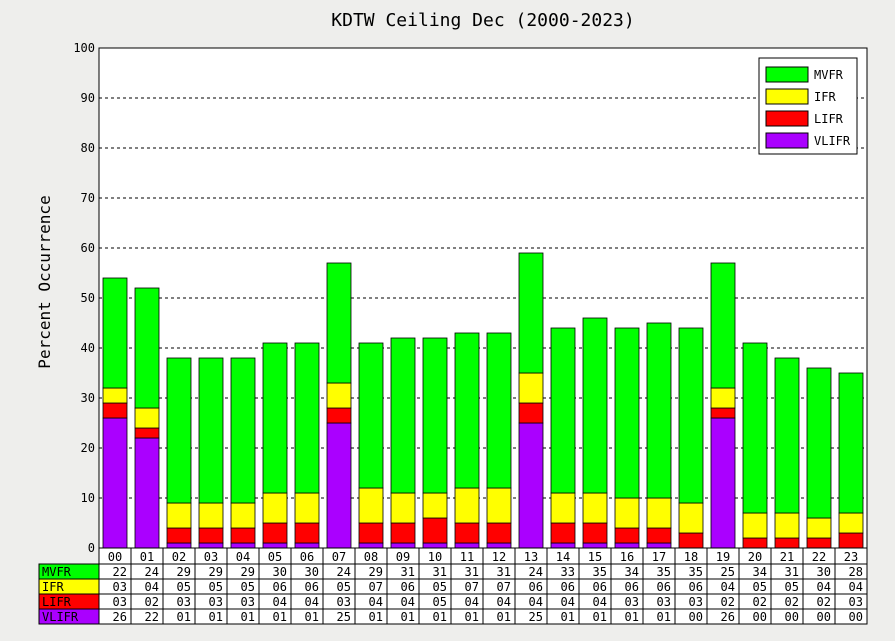  I want to click on legend: MVFR IFR LIFR VLIFR, so click(808, 106).